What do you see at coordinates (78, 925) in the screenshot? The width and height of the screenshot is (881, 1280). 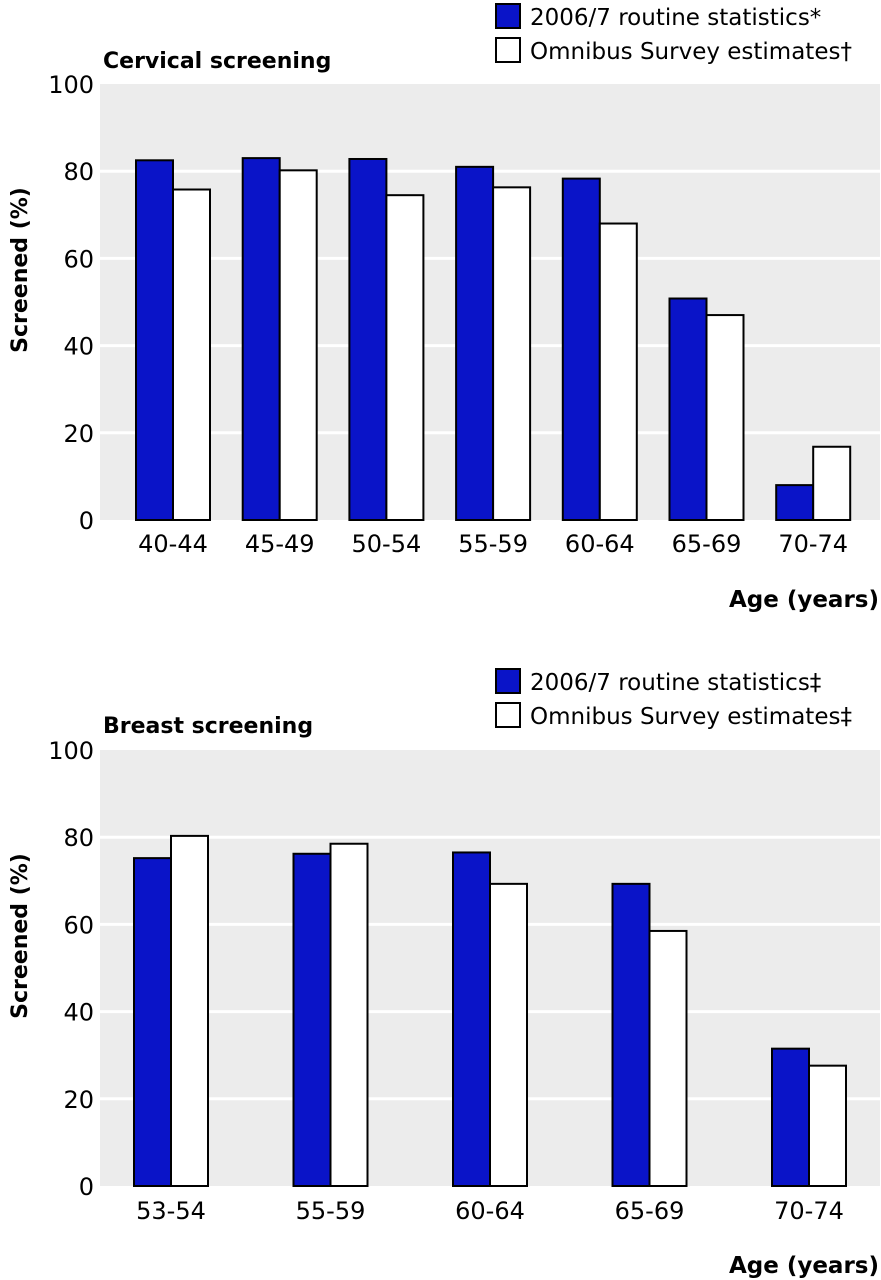 I see `breast-y-tick-label: 60` at bounding box center [78, 925].